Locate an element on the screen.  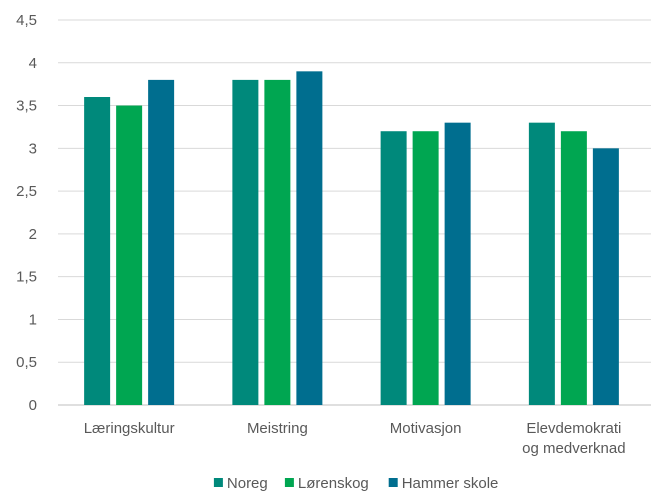
x-tick-label: Elevdemokrati is located at coordinates (573, 428).